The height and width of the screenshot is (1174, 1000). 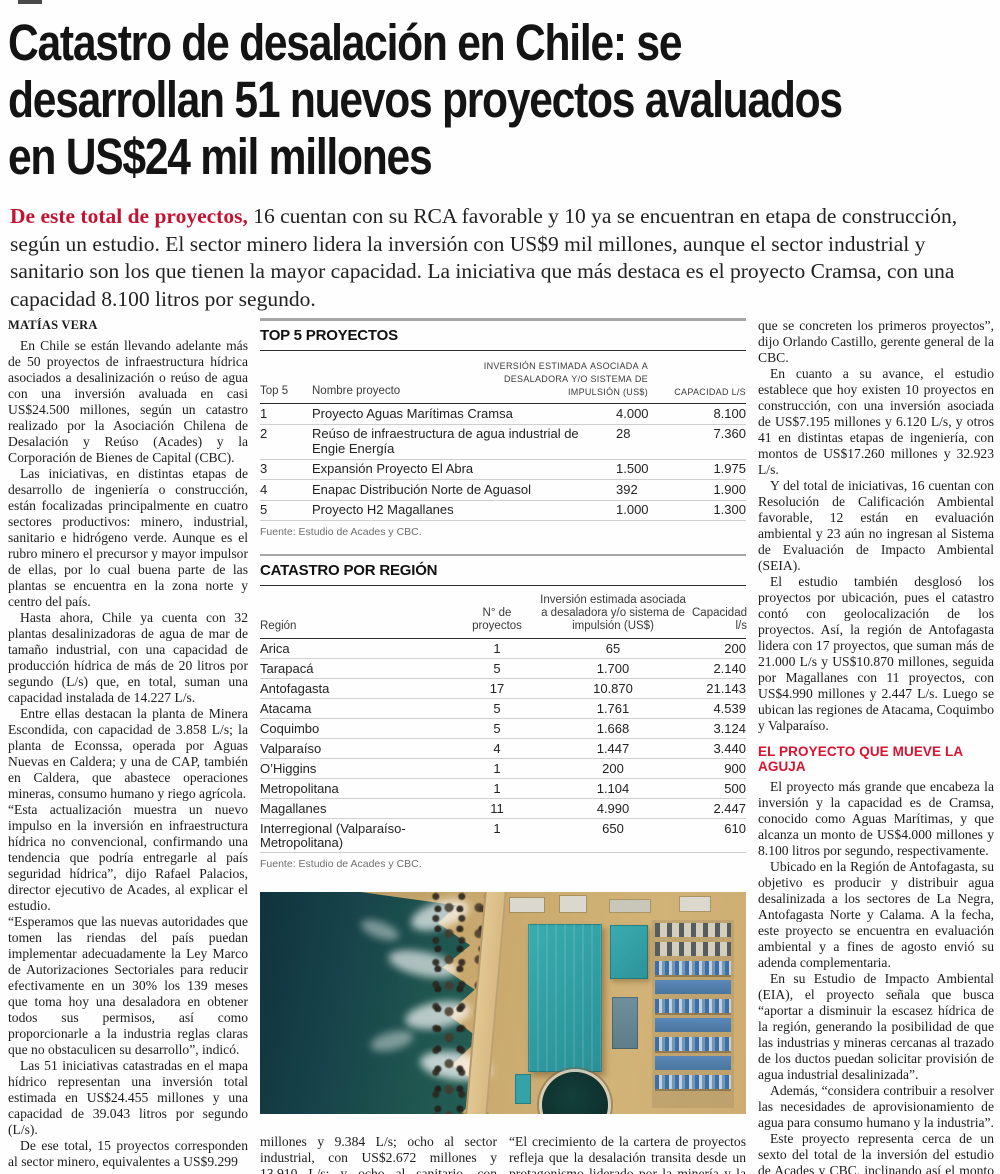 What do you see at coordinates (293, 808) in the screenshot?
I see `table-cell: Magallanes` at bounding box center [293, 808].